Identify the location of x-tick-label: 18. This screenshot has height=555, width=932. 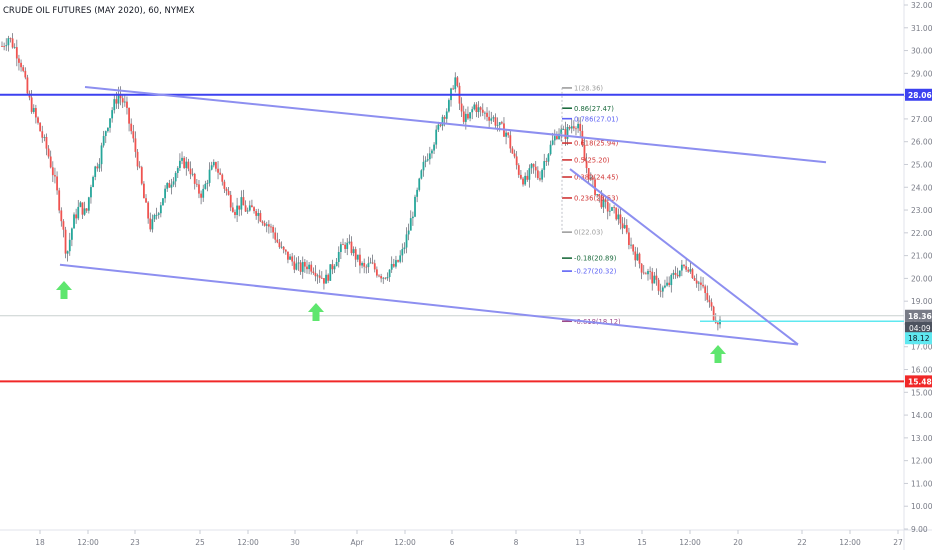
(40, 542).